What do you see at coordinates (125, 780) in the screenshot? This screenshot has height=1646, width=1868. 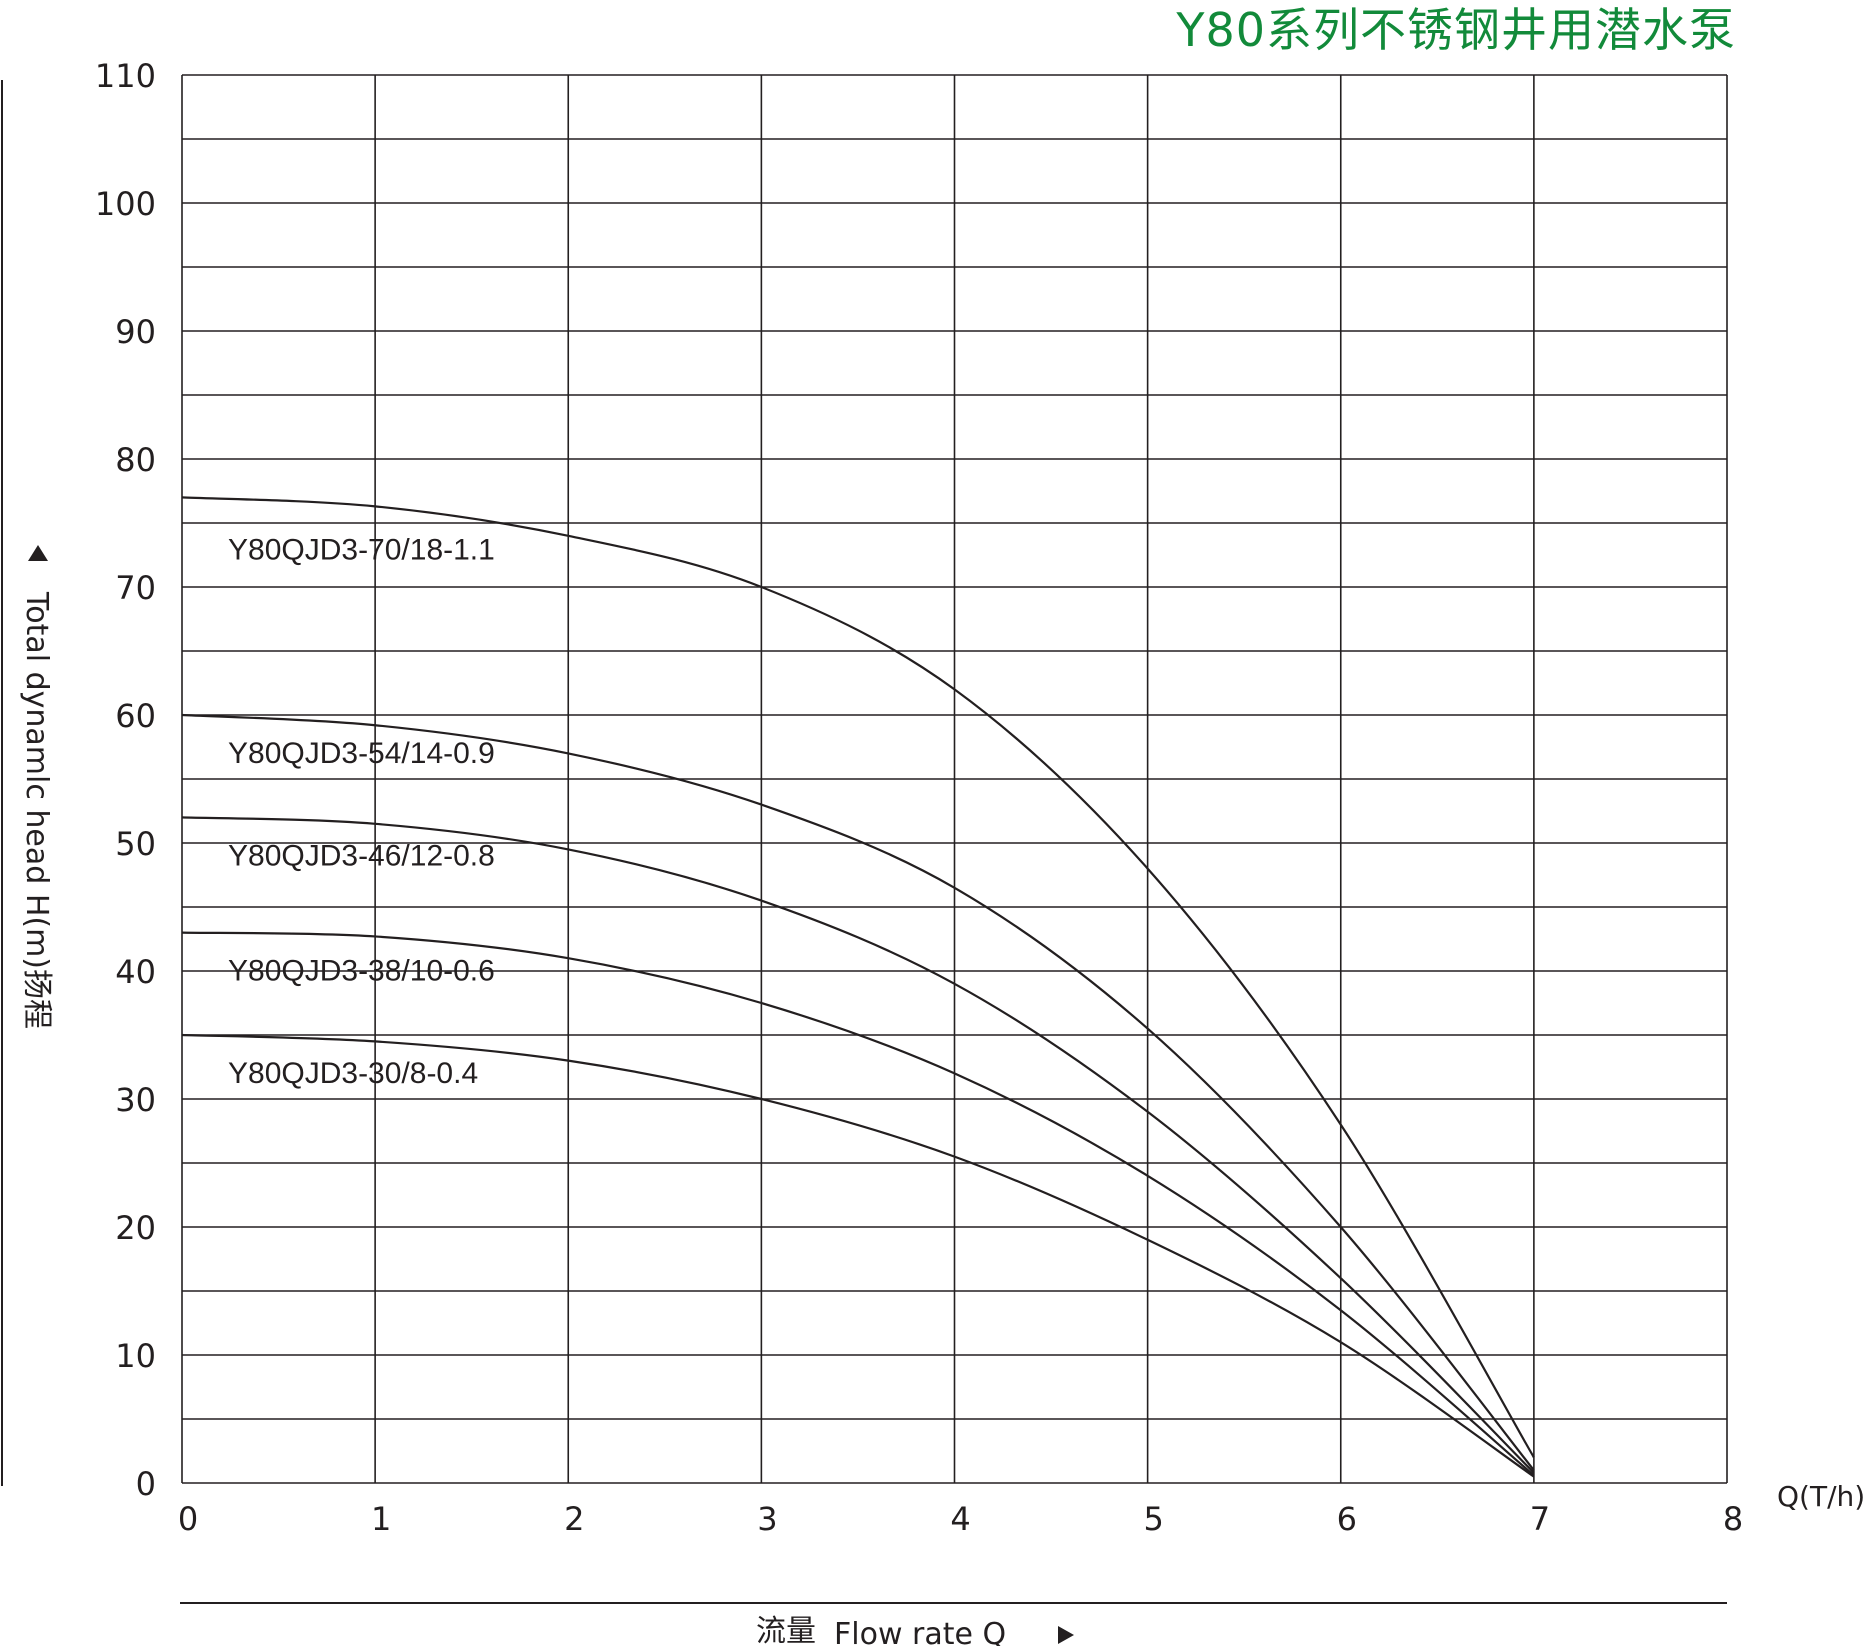 I see `y-axis-ticks: 0 10 20 30 40 50 60 70 80 90 100 110` at bounding box center [125, 780].